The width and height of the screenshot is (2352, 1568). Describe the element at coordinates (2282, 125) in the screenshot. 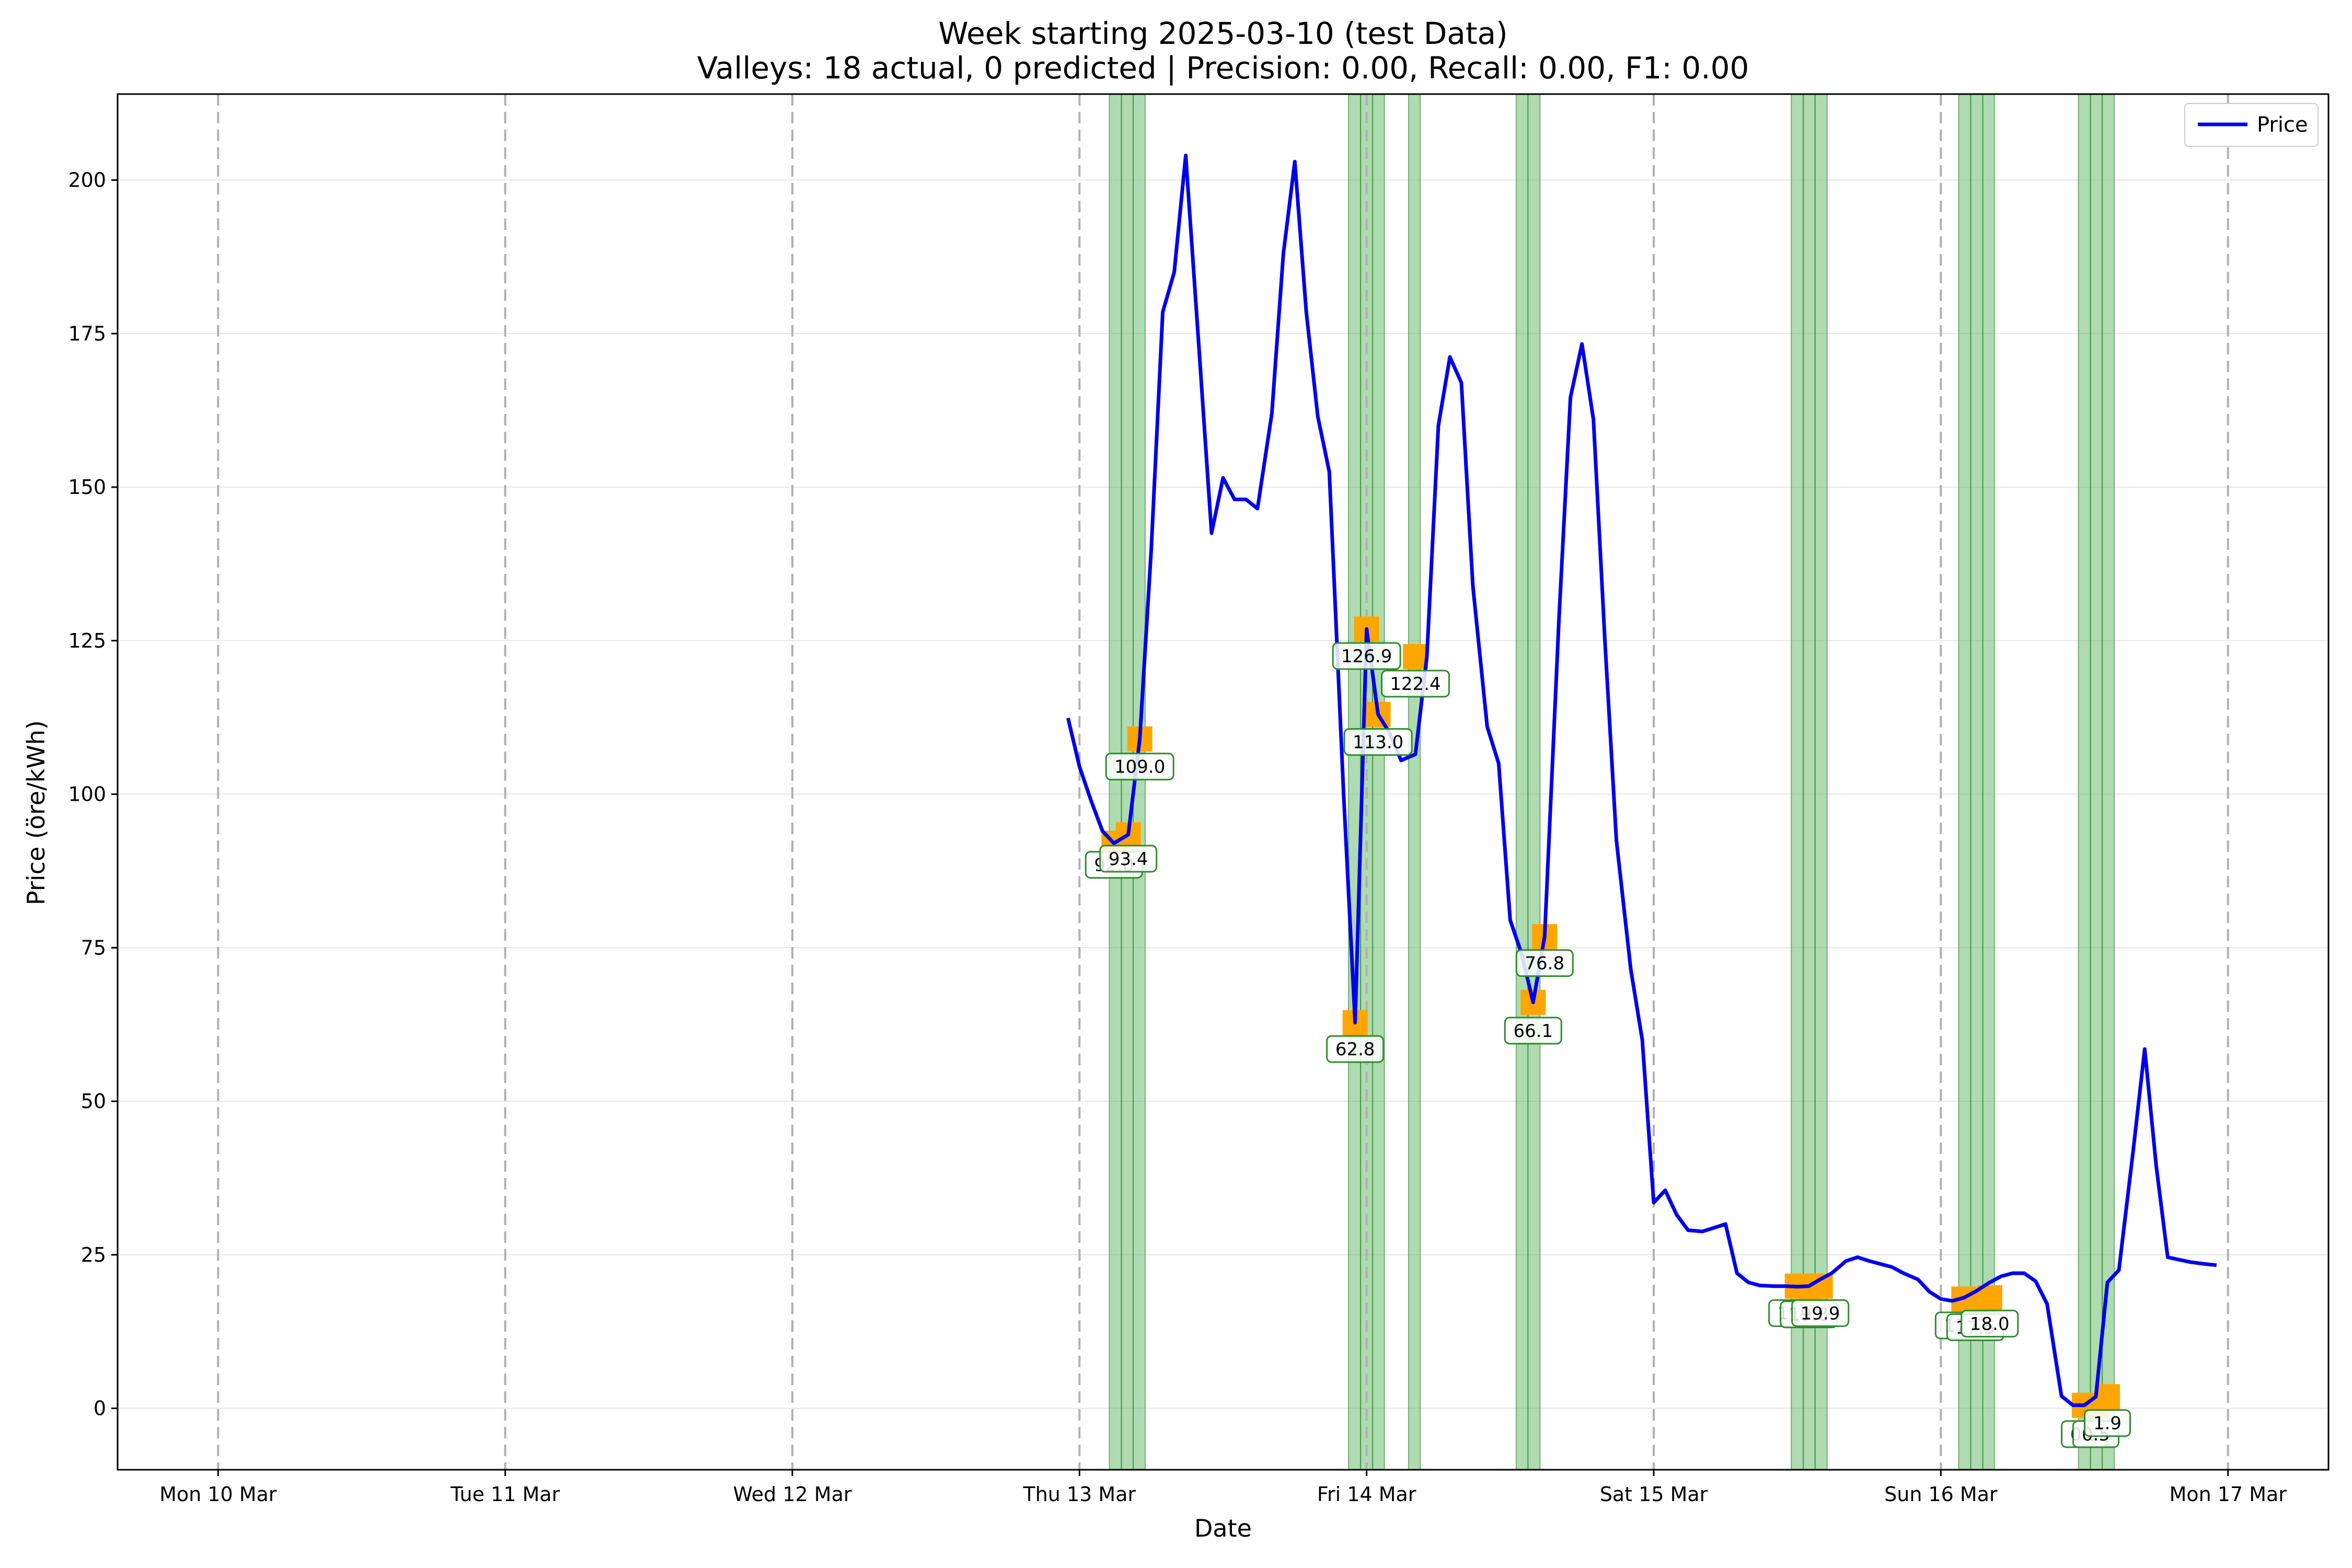

I see `legend-label-price: Price` at that location.